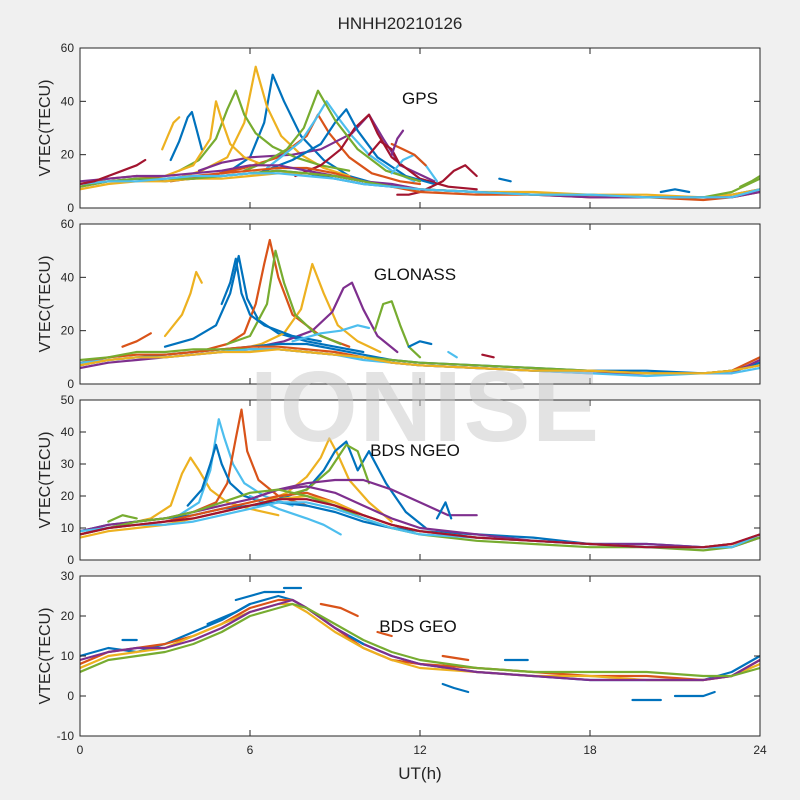  I want to click on panel-label: GLONASS, so click(415, 274).